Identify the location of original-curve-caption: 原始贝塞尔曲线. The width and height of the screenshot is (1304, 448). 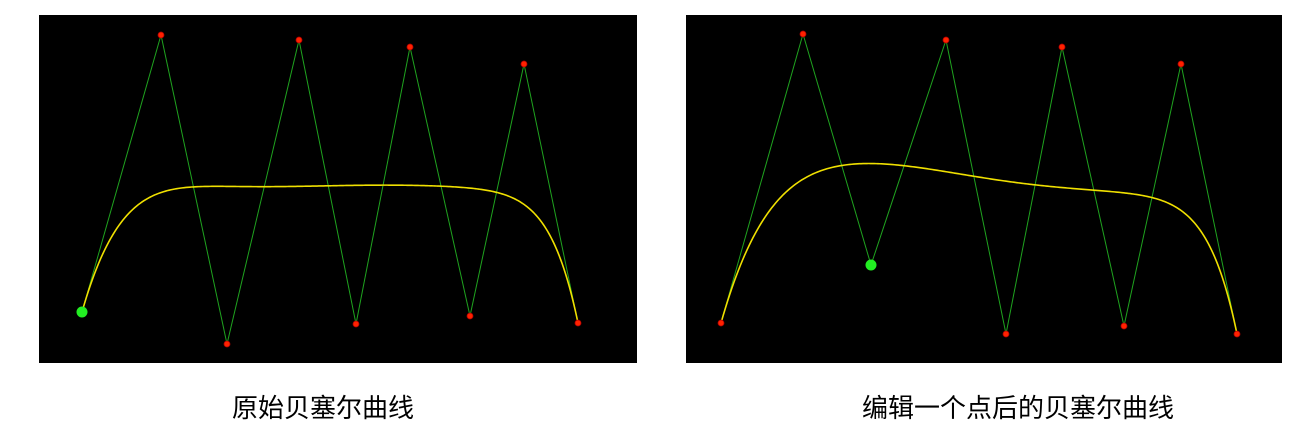
(322, 409).